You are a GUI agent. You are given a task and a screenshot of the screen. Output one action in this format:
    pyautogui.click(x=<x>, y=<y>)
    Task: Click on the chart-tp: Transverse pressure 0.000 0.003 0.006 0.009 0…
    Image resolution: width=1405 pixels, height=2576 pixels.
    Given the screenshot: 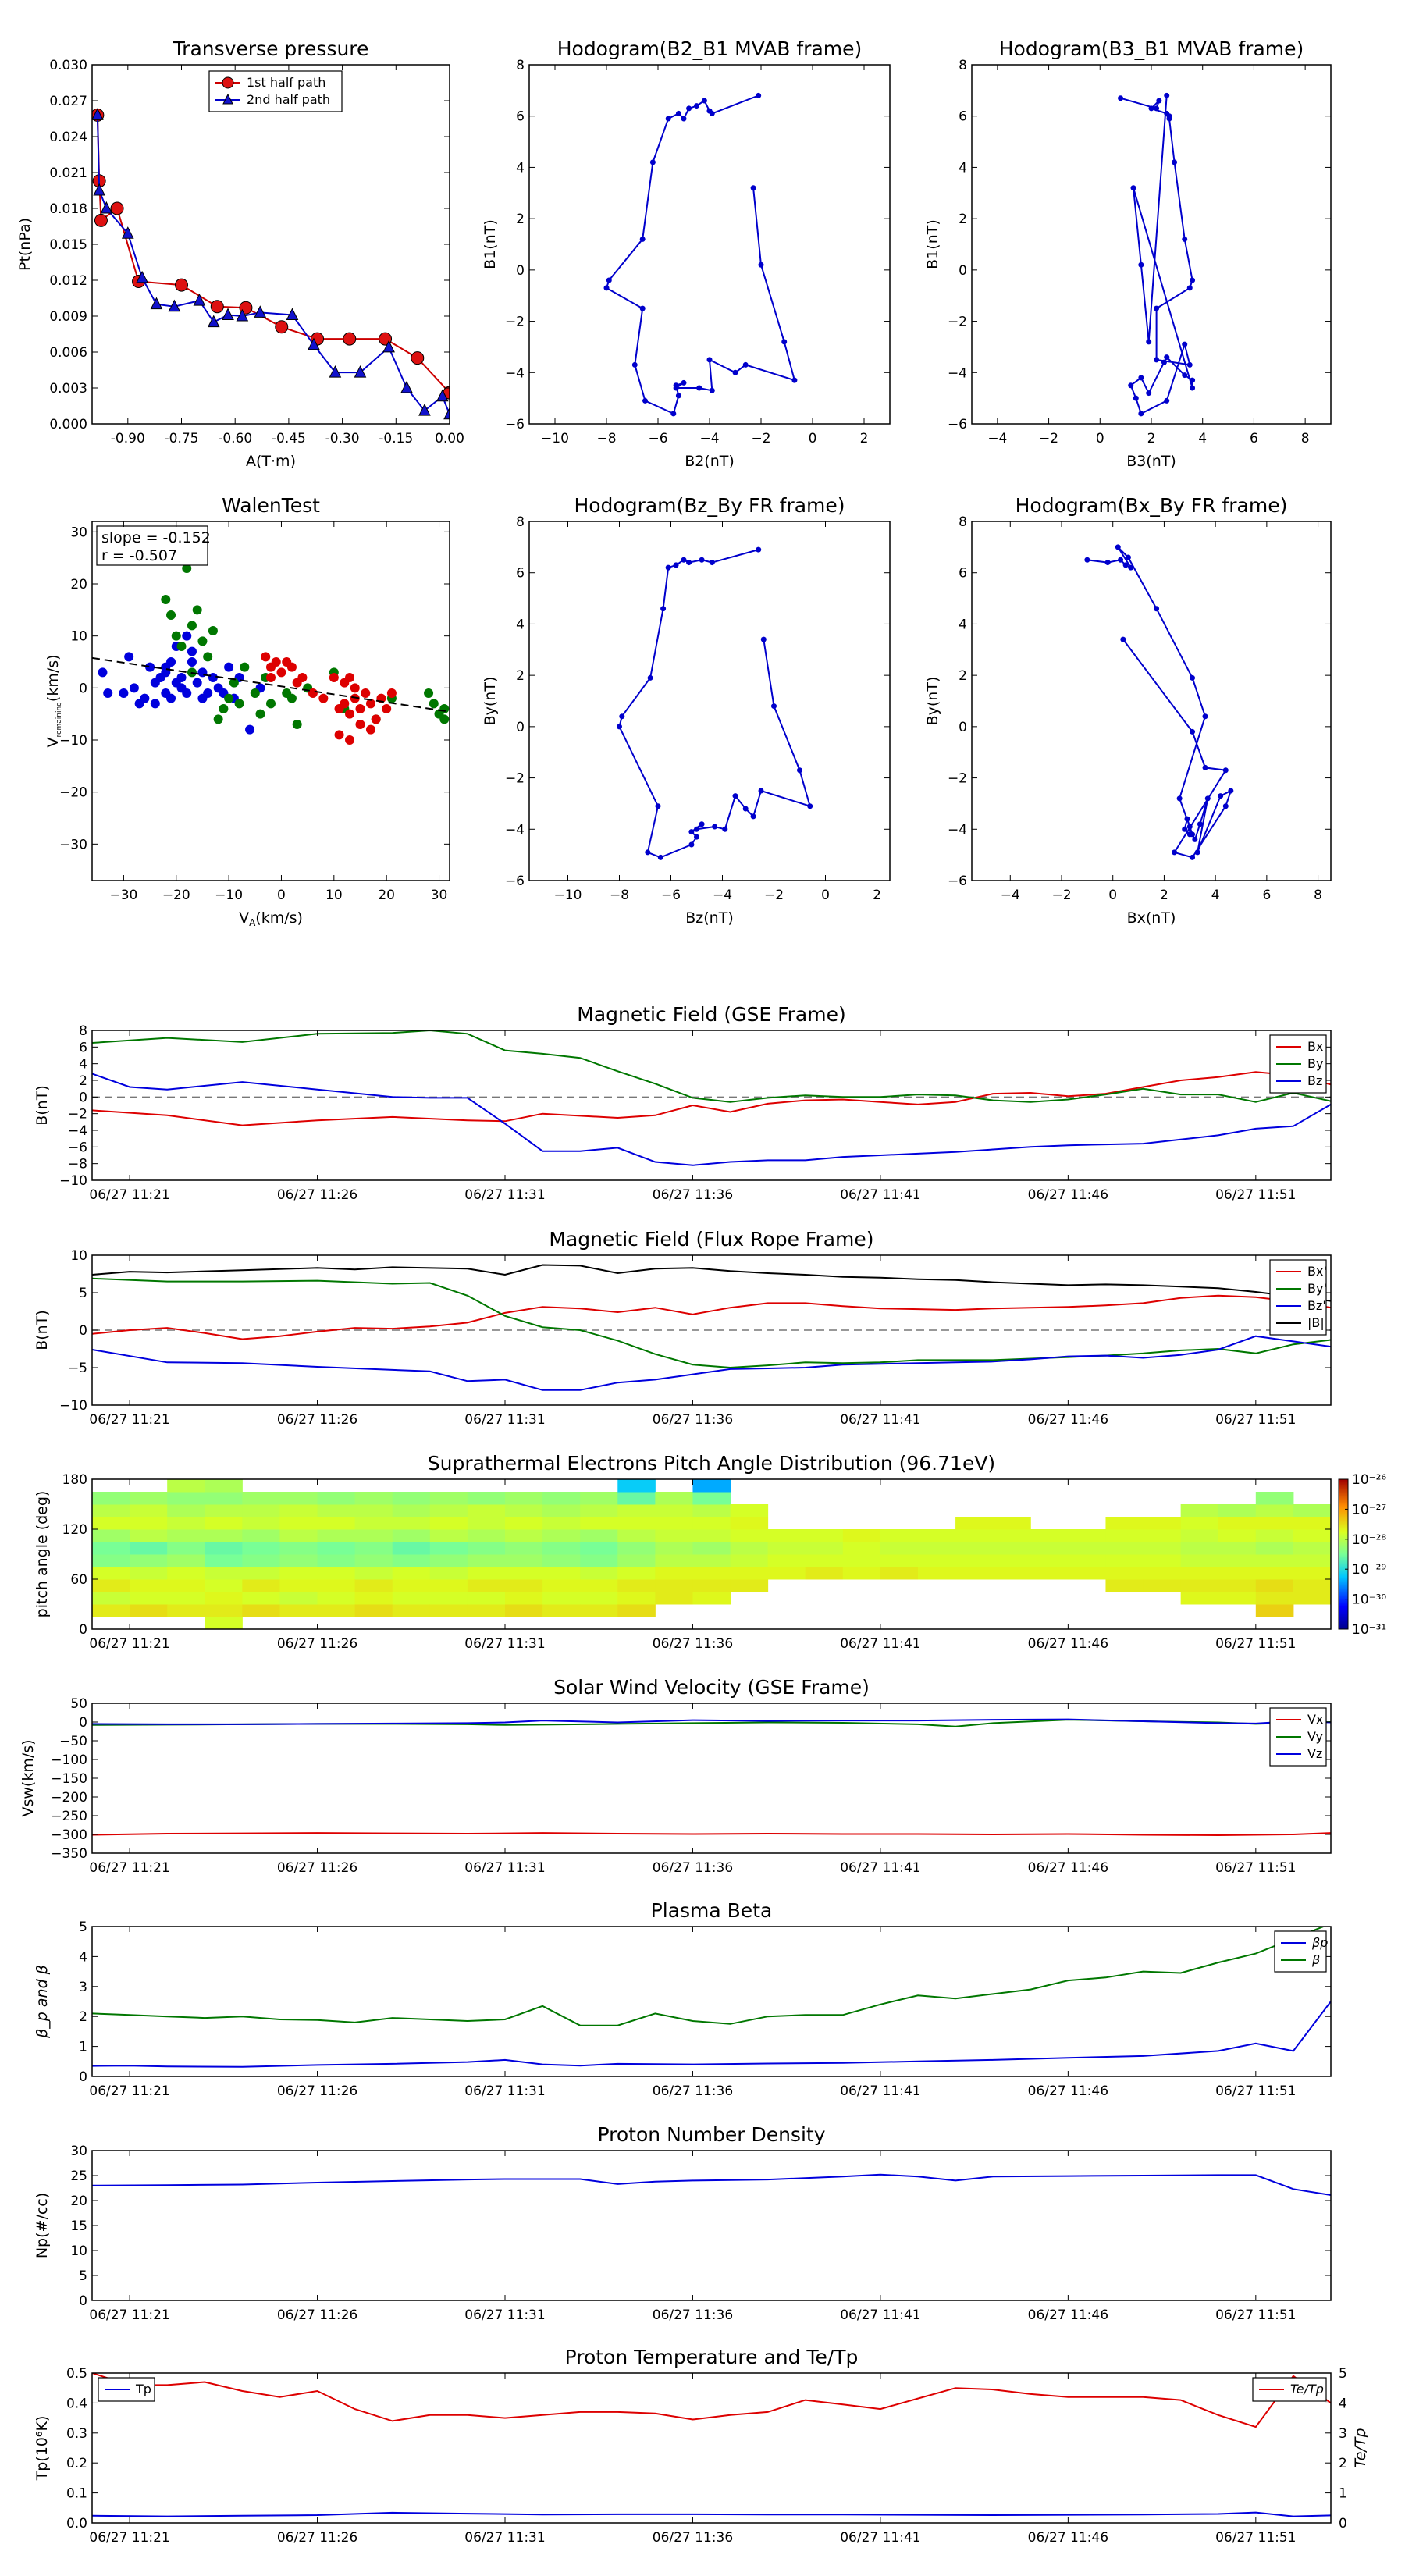 What is the action you would take?
    pyautogui.click(x=240, y=253)
    